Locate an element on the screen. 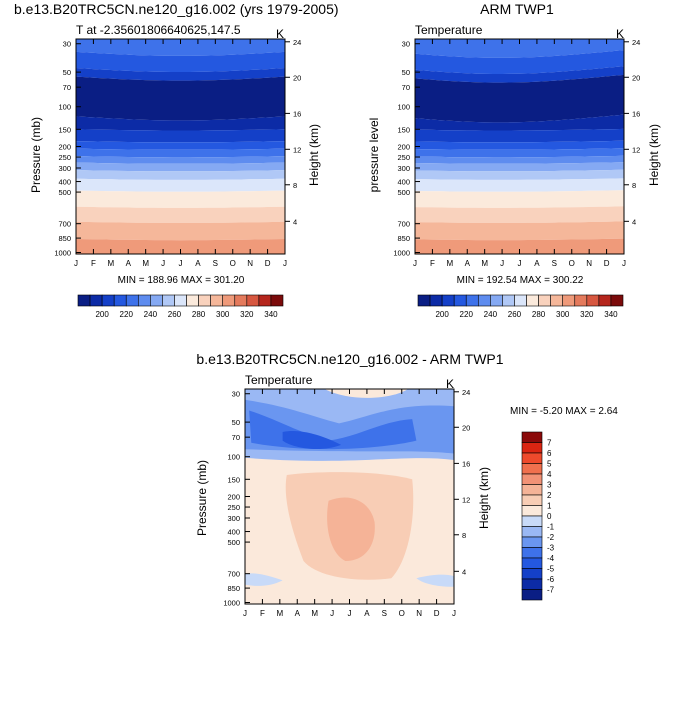 The height and width of the screenshot is (705, 700). colorbar-label: -4 is located at coordinates (551, 558).